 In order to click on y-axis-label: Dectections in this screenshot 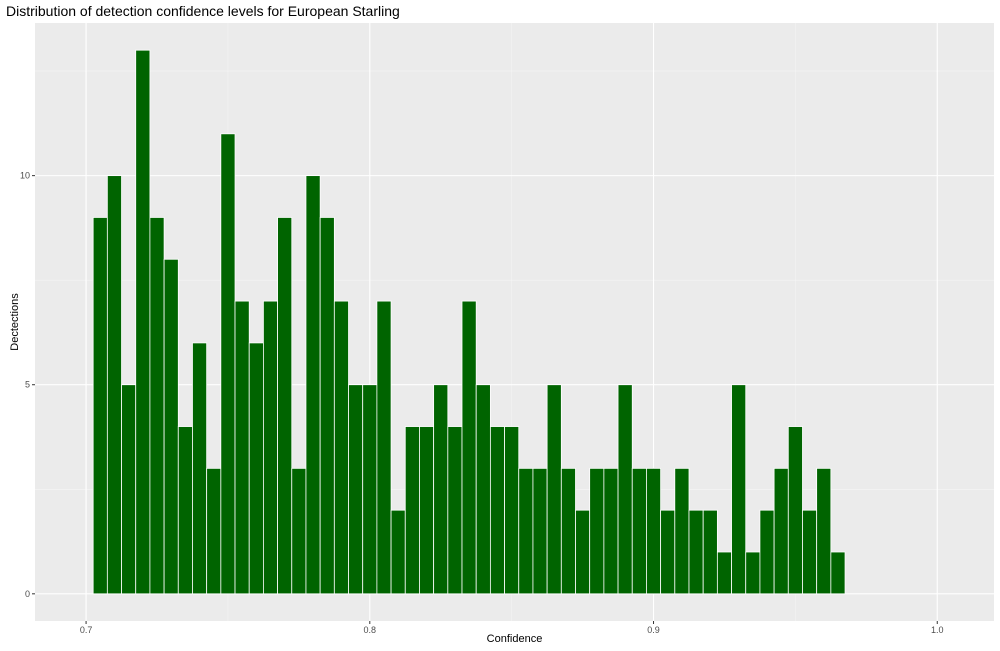, I will do `click(15, 322)`.